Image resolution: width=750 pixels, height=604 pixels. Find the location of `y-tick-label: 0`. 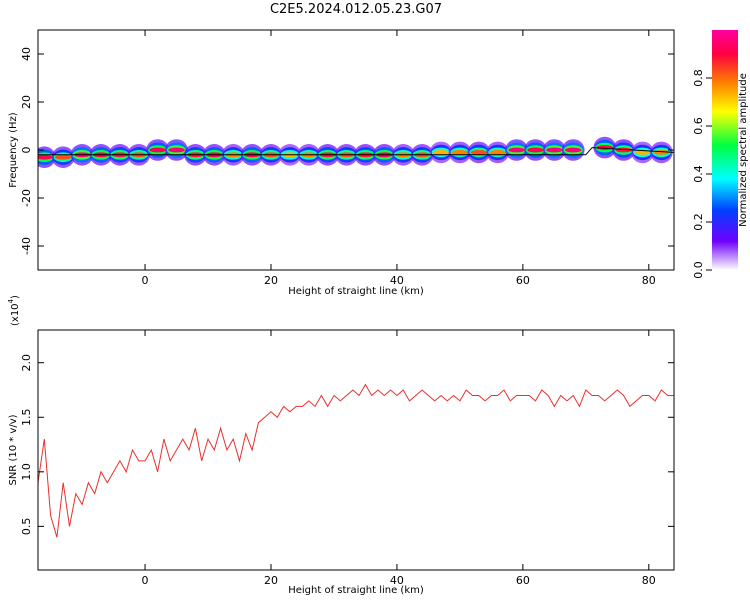

y-tick-label: 0 is located at coordinates (26, 150).